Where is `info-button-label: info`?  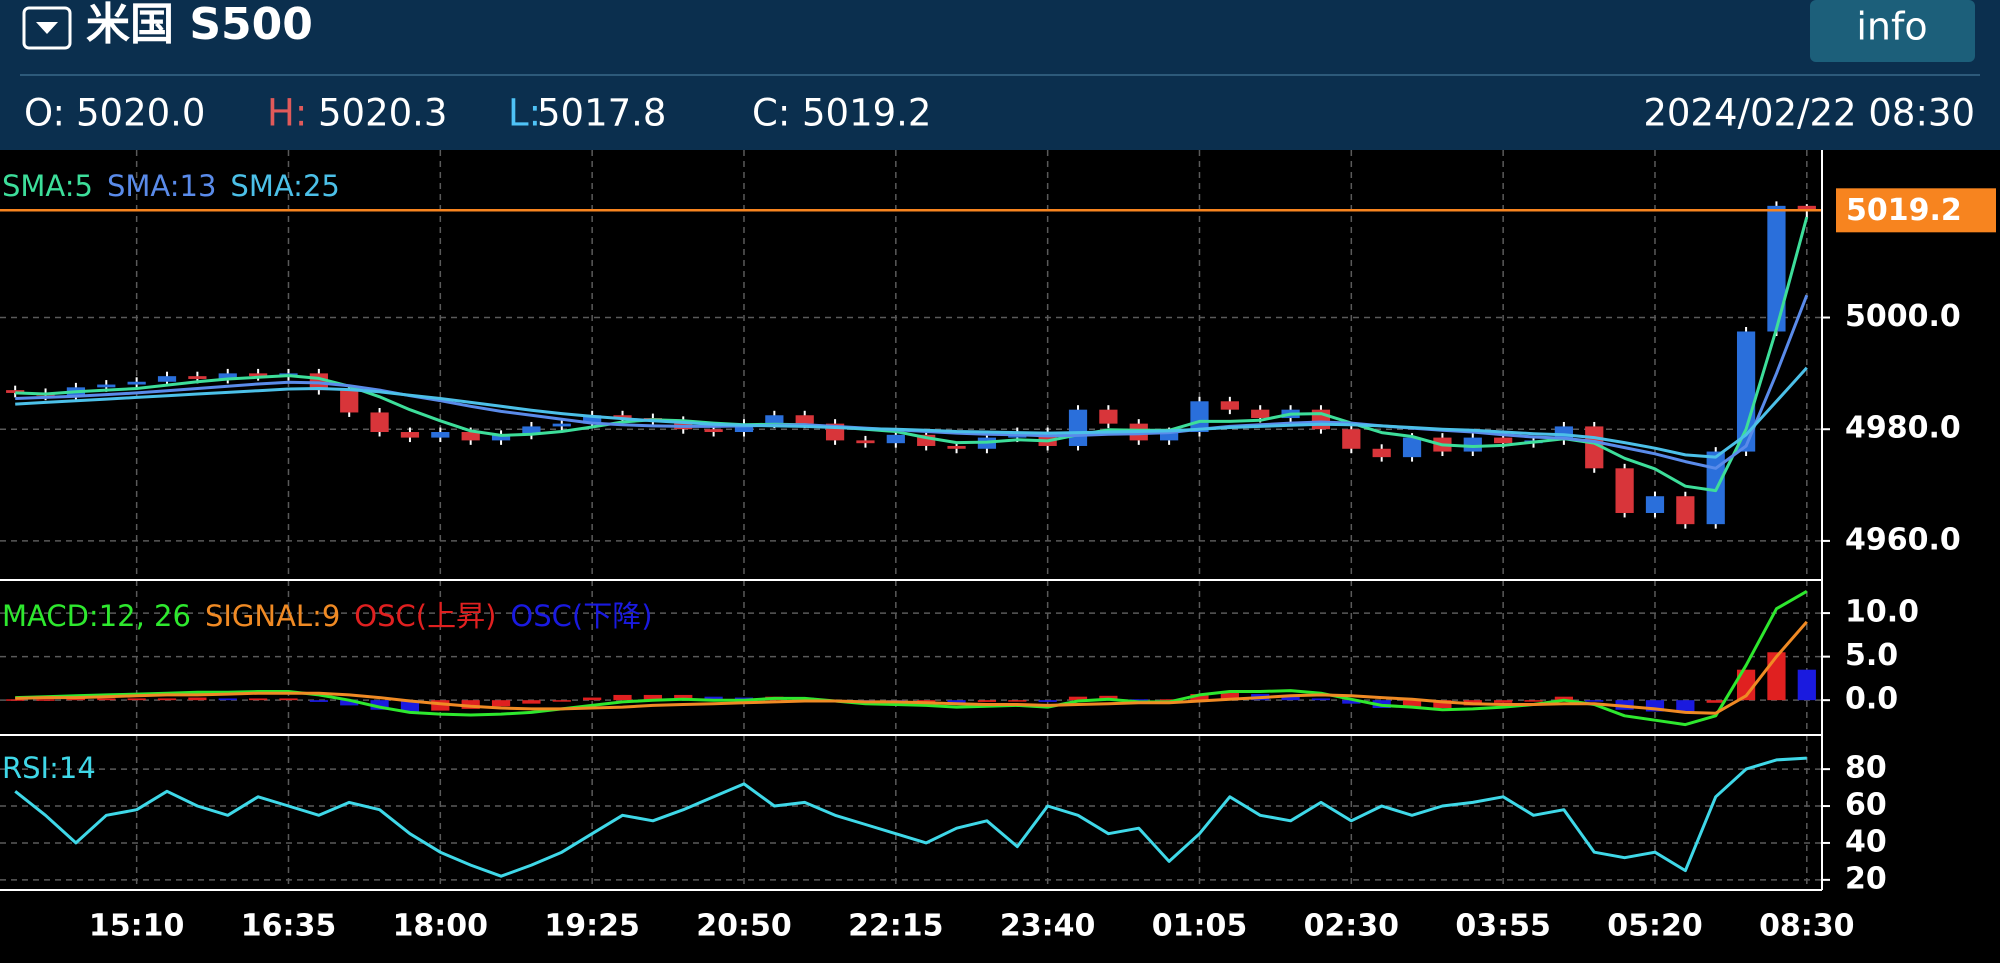
info-button-label: info is located at coordinates (1891, 27).